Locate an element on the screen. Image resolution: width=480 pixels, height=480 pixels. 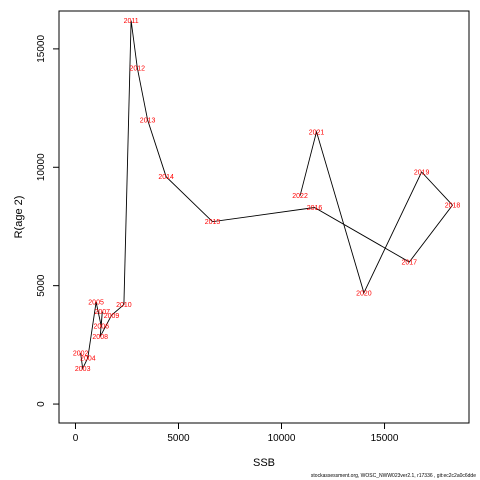
point-label-2006: 2006 is located at coordinates (101, 326).